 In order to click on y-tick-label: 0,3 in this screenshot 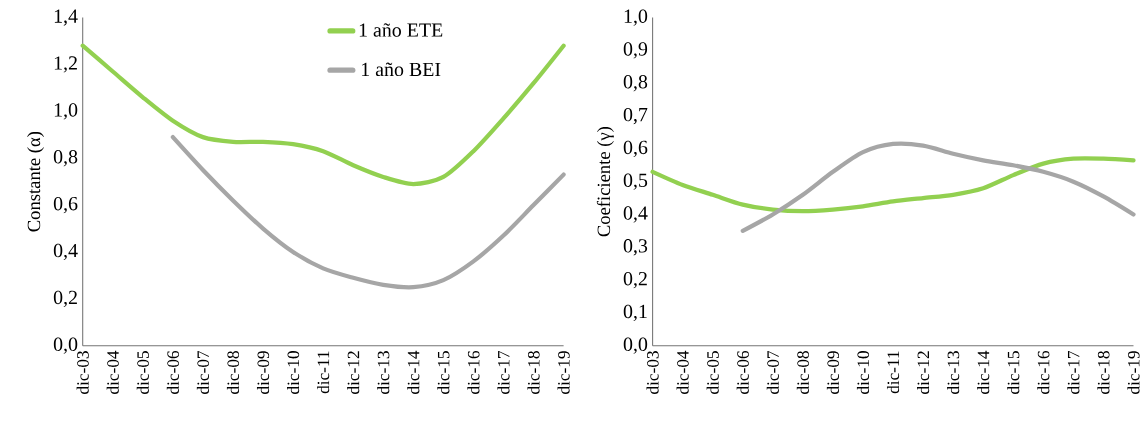, I will do `click(635, 247)`.